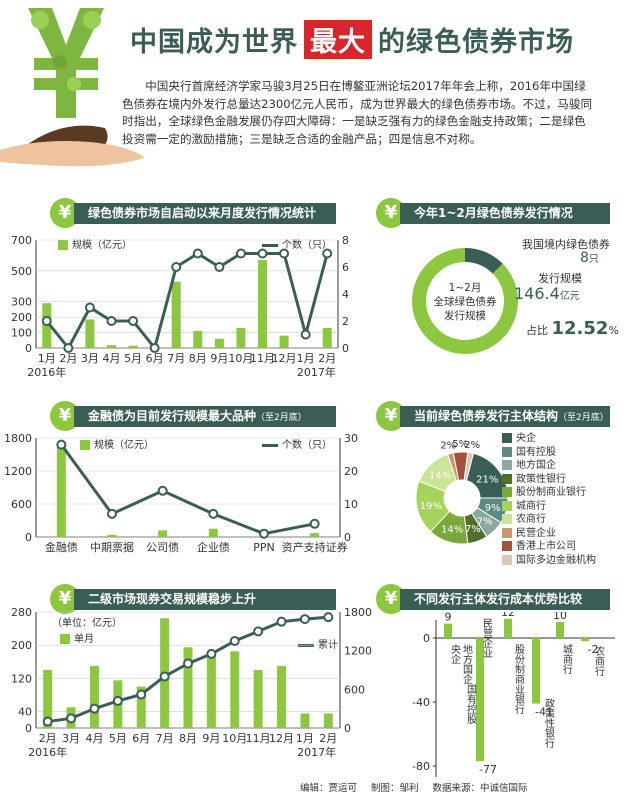 The image size is (630, 800). Describe the element at coordinates (28, 537) in the screenshot. I see `chart3-left-tick: 0` at that location.